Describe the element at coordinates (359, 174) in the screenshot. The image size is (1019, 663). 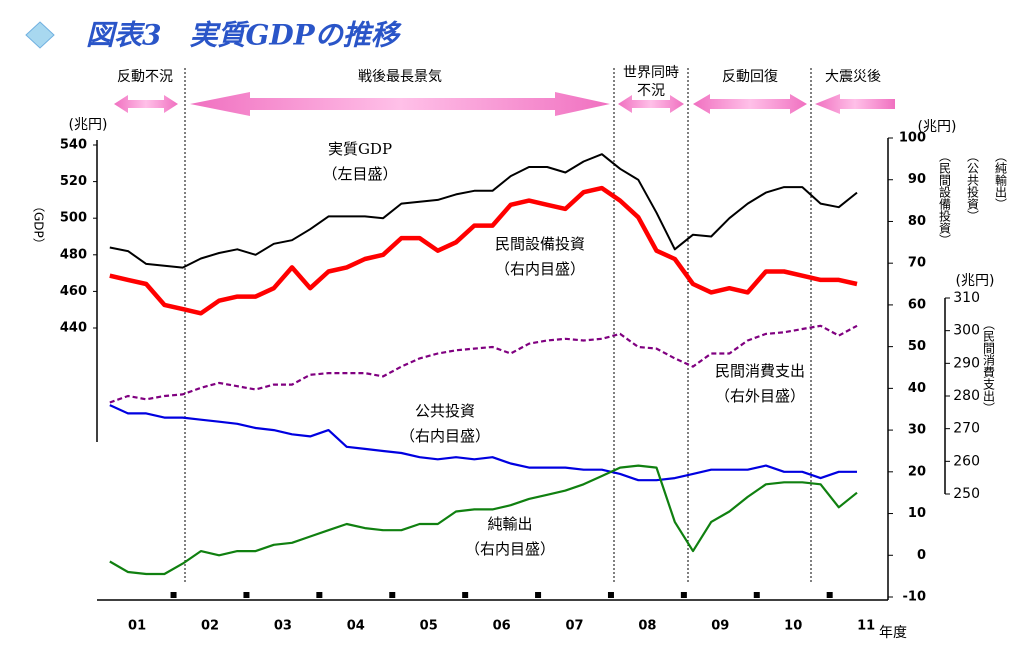
I see `series-annotation: （左目盛）` at that location.